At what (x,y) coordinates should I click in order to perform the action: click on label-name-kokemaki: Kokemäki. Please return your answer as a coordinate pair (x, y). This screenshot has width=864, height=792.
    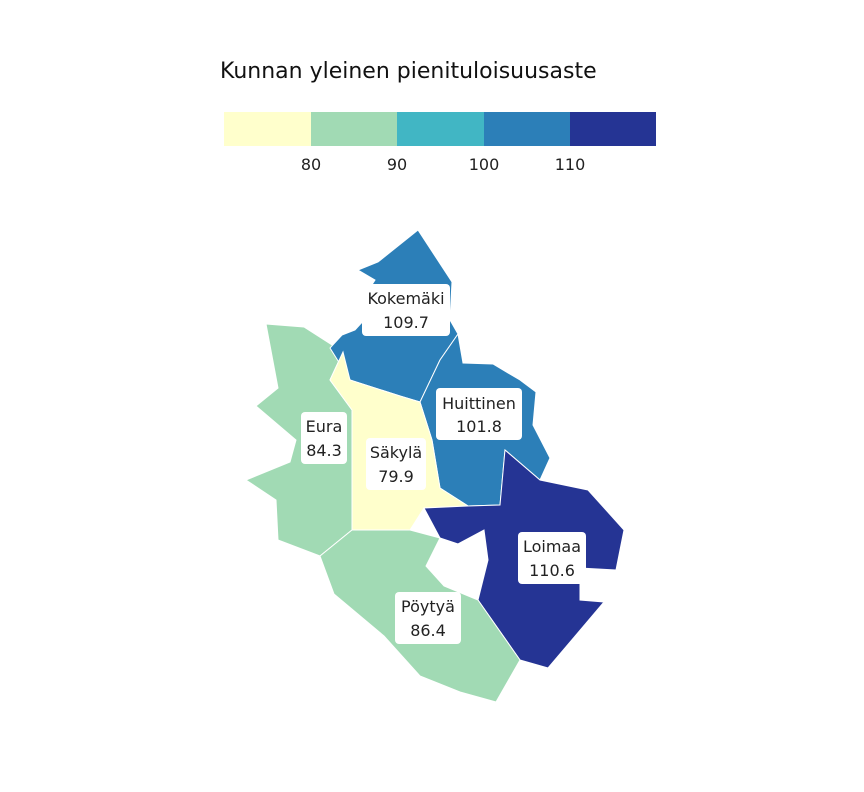
    Looking at the image, I should click on (405, 298).